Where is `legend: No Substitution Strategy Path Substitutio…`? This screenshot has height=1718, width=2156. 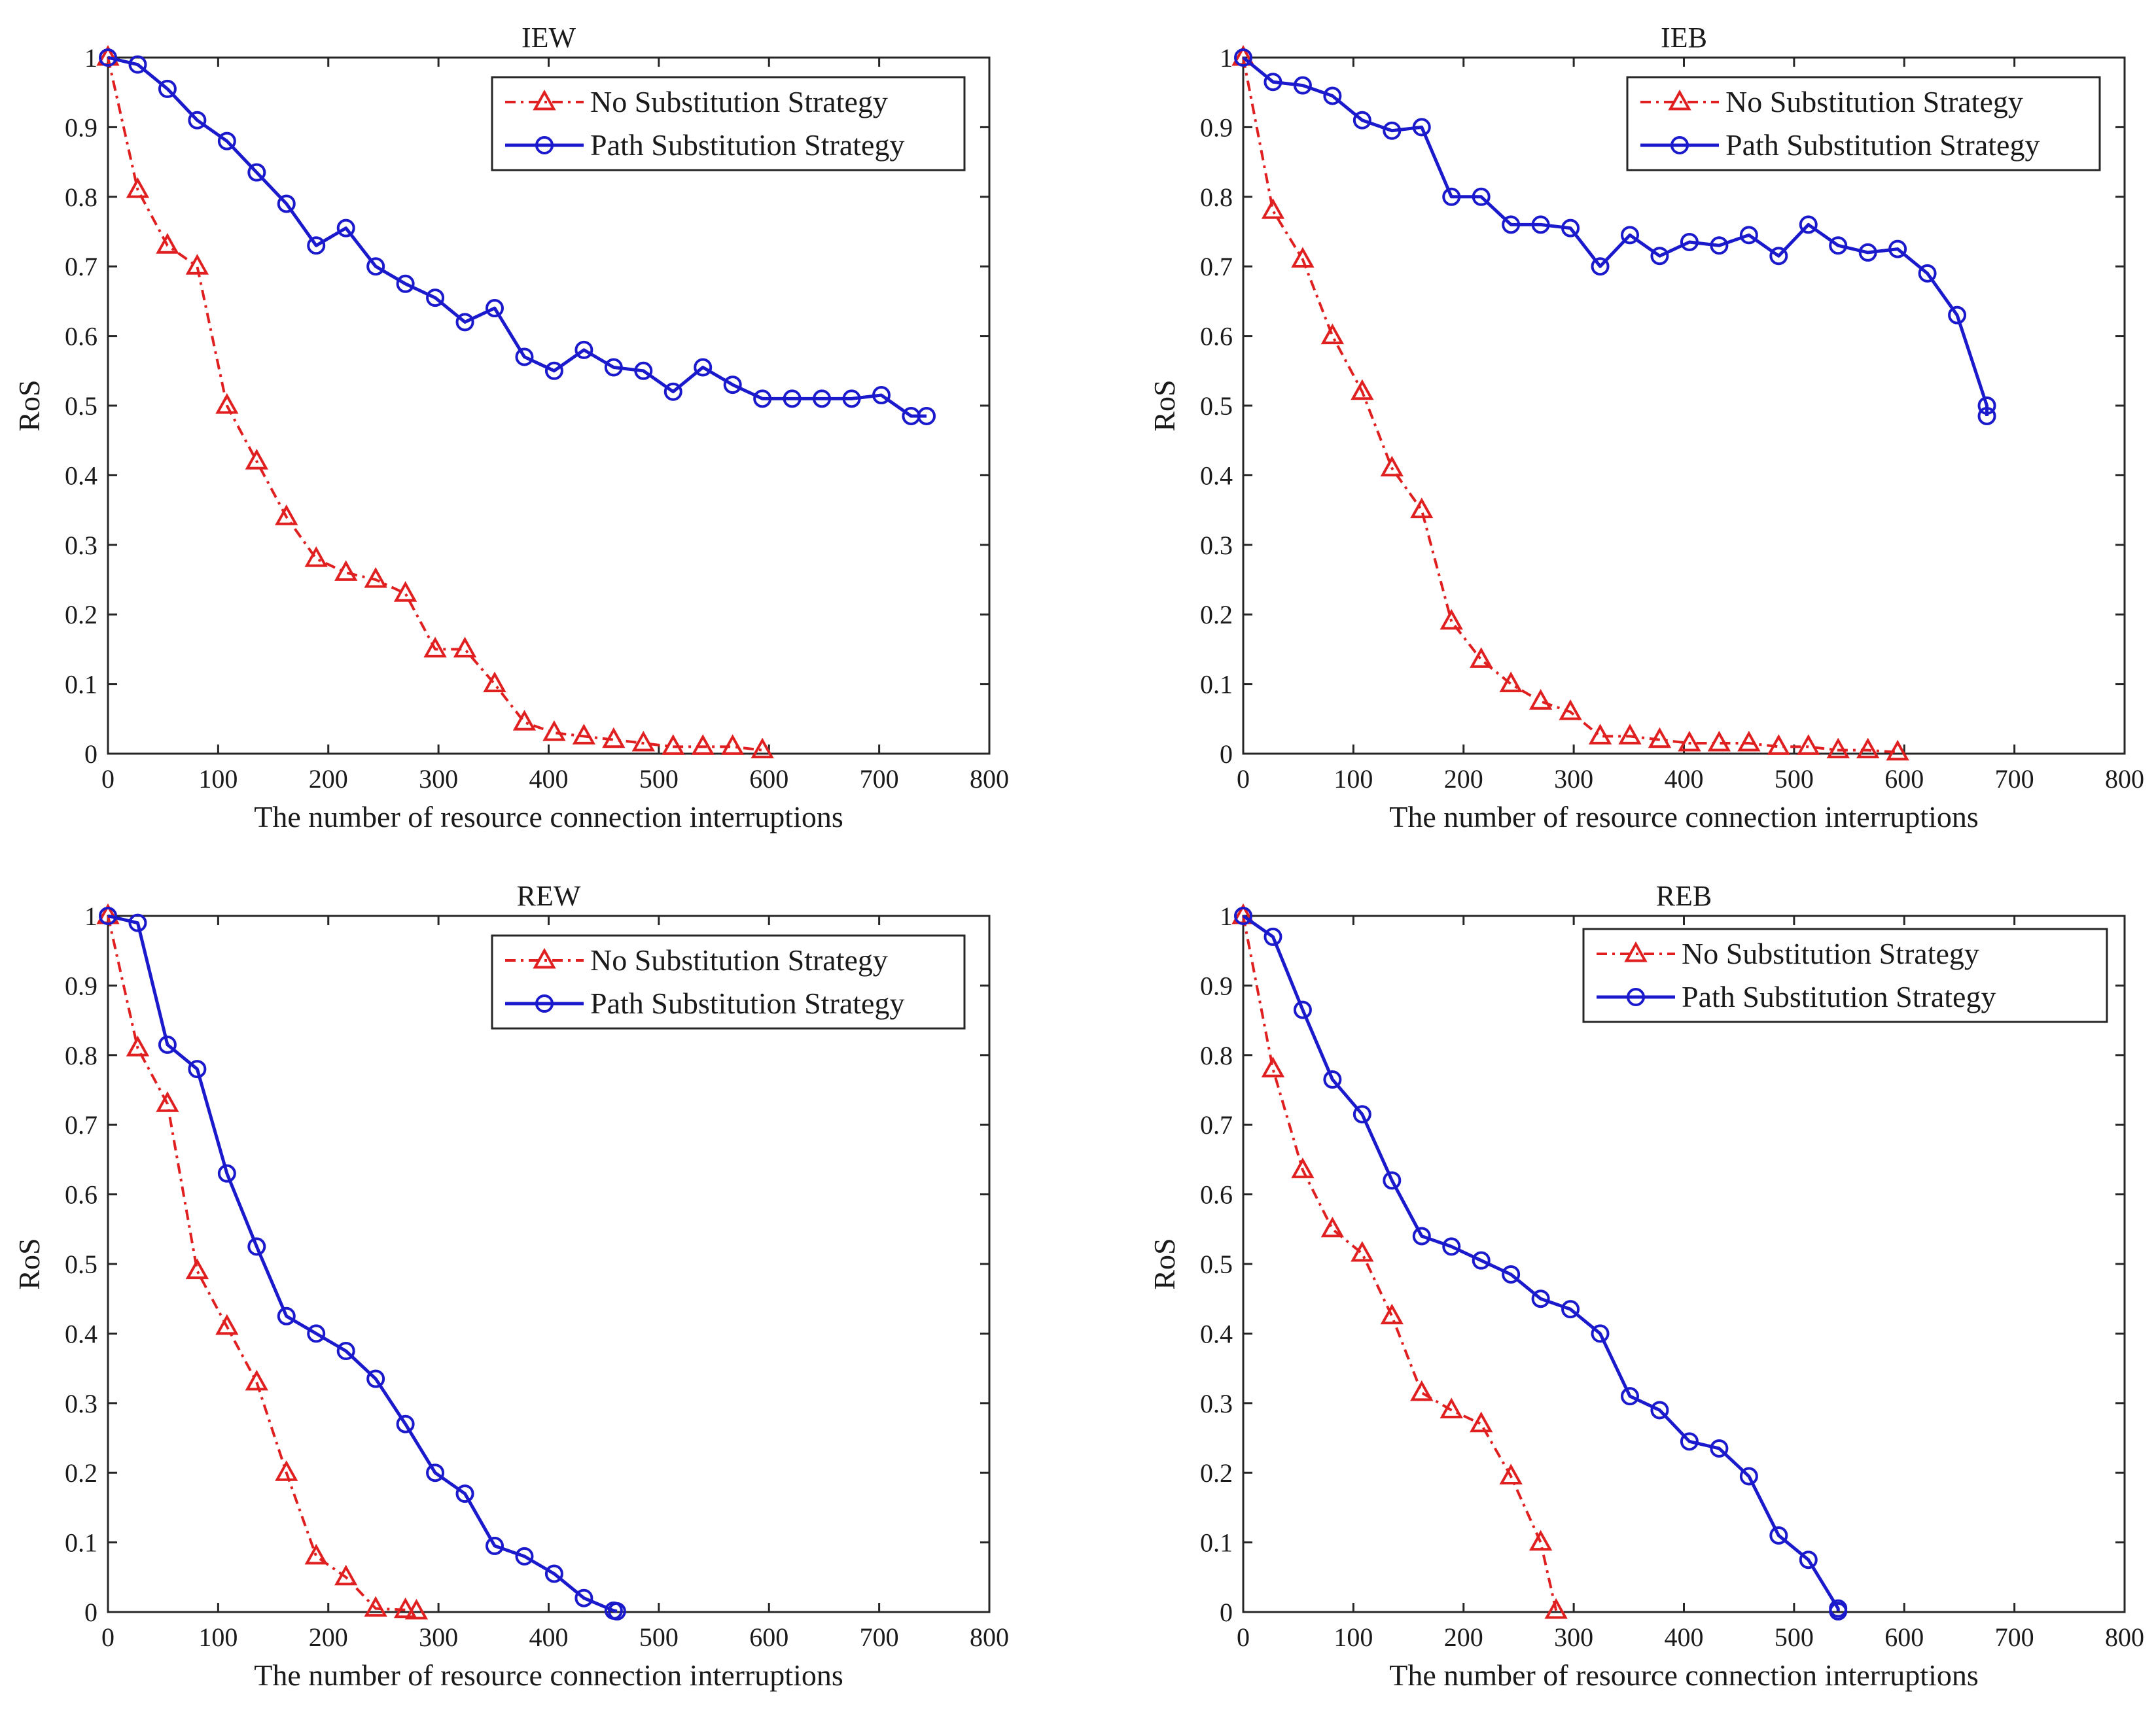 legend: No Substitution Strategy Path Substitutio… is located at coordinates (1845, 975).